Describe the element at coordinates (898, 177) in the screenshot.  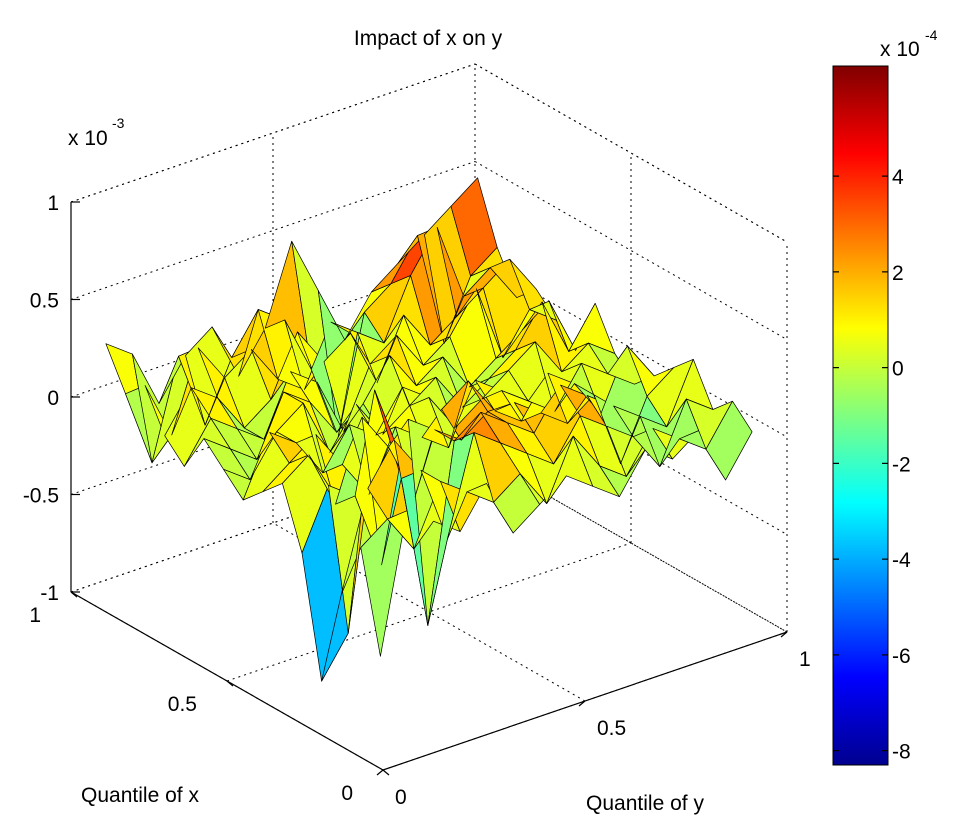
I see `colorbar-tick-label: 4` at that location.